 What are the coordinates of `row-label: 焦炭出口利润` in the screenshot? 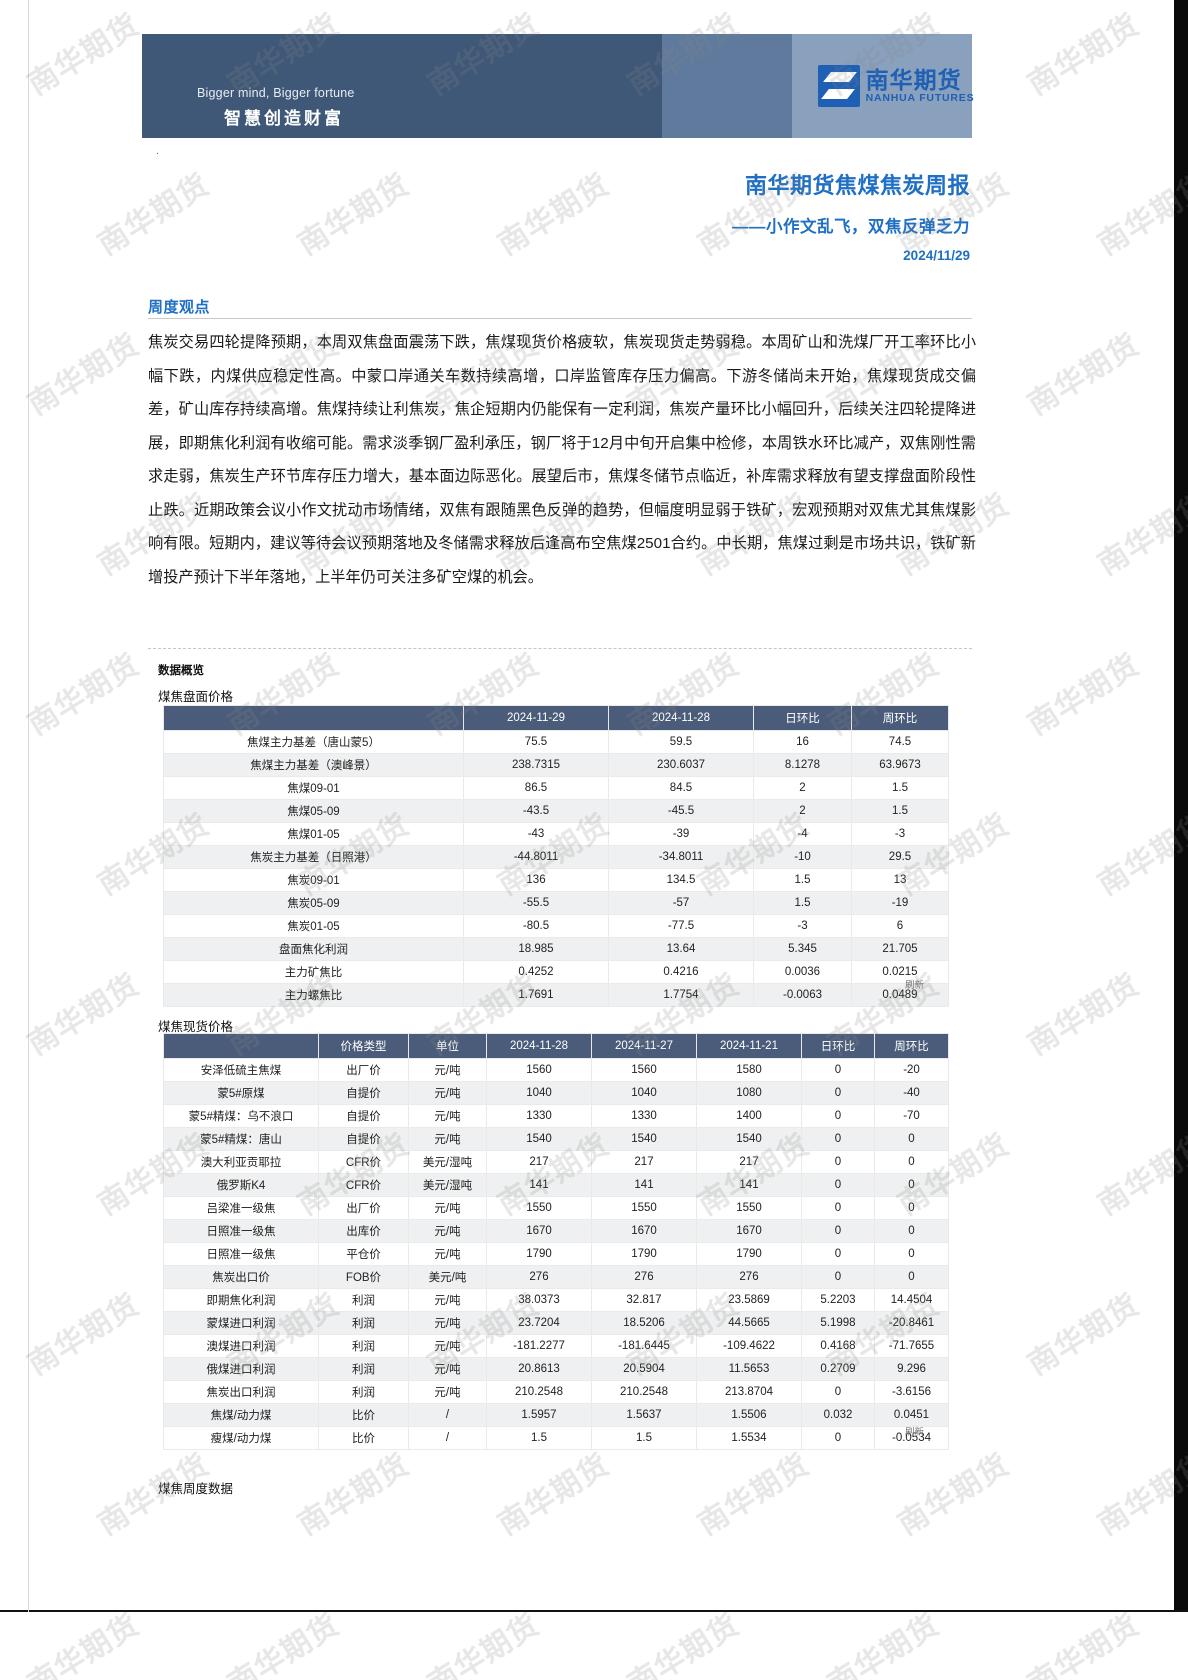 It's located at (241, 1392).